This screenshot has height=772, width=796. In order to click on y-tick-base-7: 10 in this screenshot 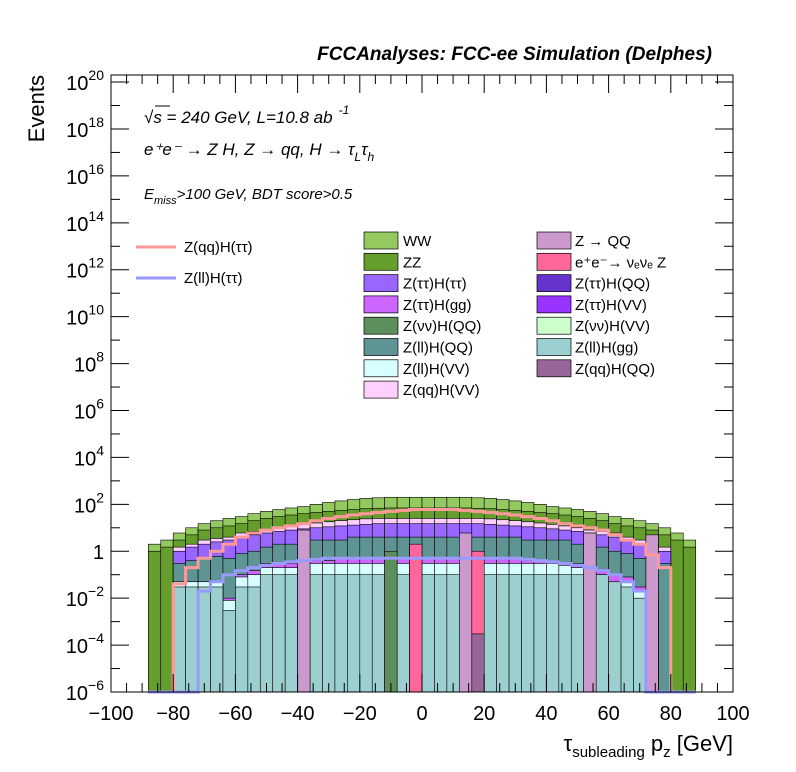, I will do `click(85, 412)`.